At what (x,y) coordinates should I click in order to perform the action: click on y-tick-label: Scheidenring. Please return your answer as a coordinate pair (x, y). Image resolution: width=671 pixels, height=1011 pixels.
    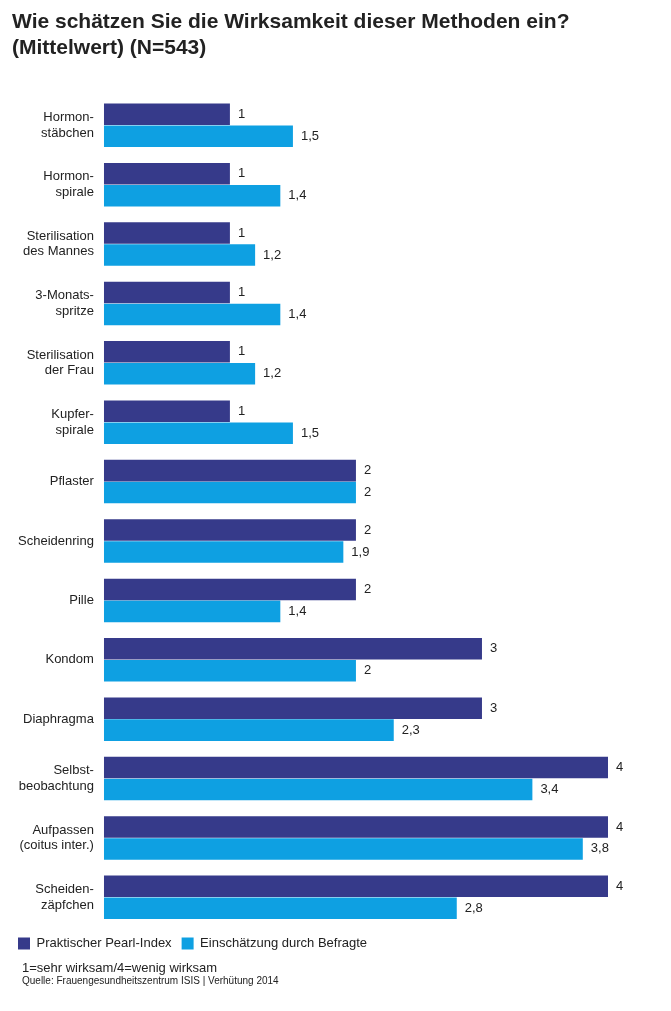
    Looking at the image, I should click on (56, 540).